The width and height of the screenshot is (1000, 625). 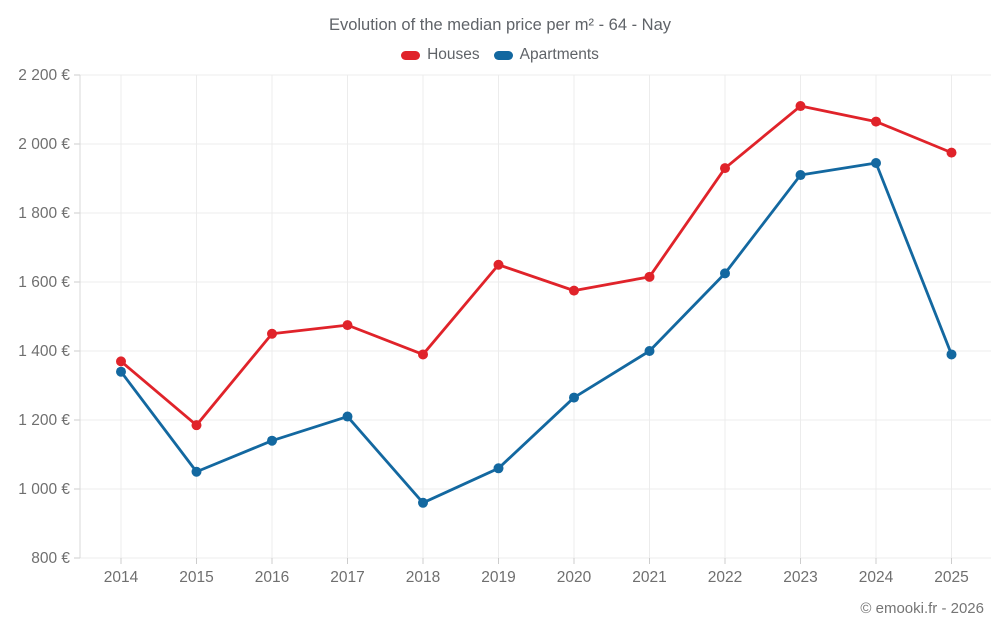 I want to click on x-axis-label: 2022, so click(x=725, y=577).